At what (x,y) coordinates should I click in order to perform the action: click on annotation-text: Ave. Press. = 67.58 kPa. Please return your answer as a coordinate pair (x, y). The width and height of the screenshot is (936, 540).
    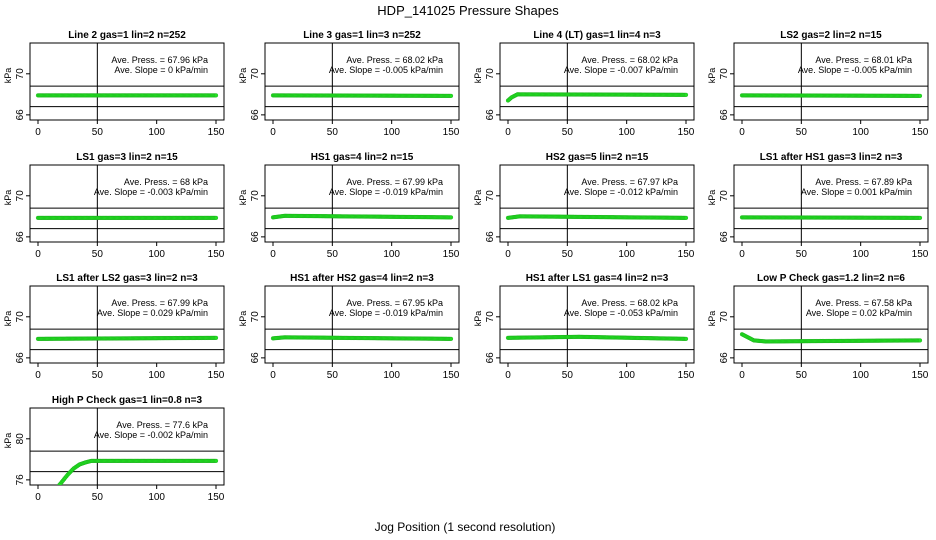
    Looking at the image, I should click on (863, 303).